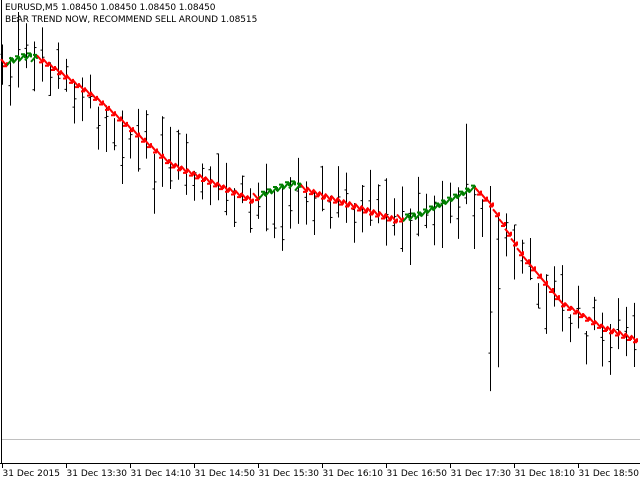  Describe the element at coordinates (289, 474) in the screenshot. I see `time-tick-label: 31 Dec 15:30` at that location.